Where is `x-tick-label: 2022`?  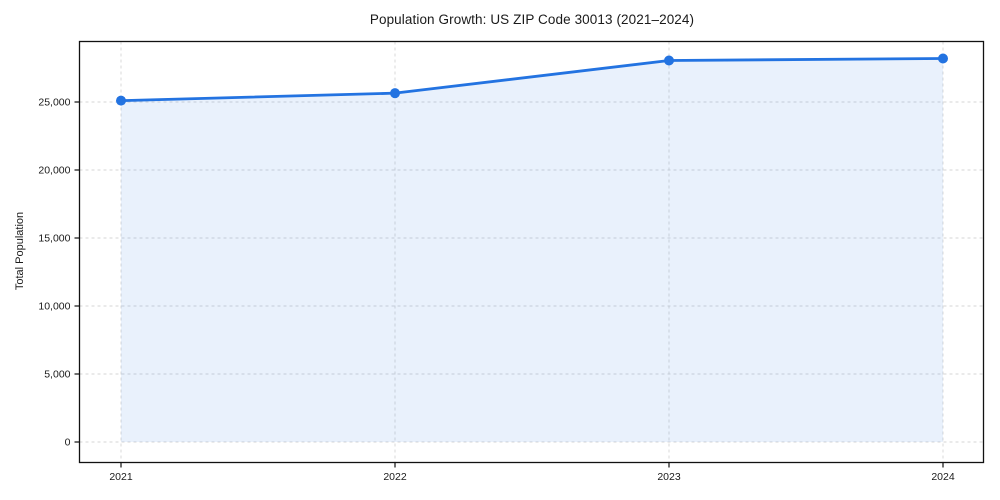
x-tick-label: 2022 is located at coordinates (395, 477).